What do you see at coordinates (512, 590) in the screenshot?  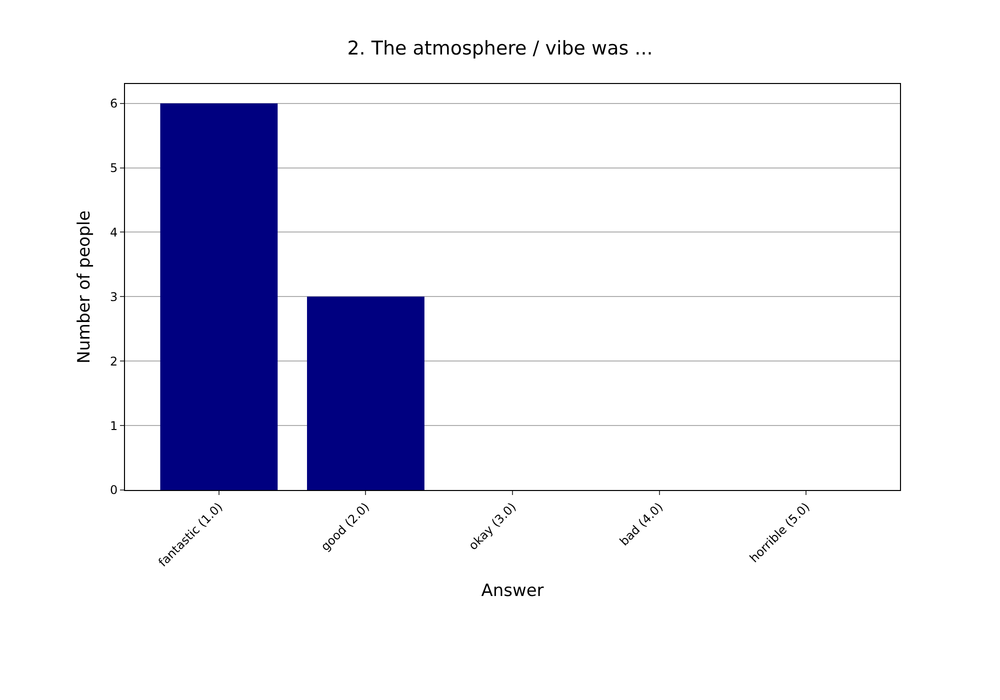 I see `x-axis-title: Answer` at bounding box center [512, 590].